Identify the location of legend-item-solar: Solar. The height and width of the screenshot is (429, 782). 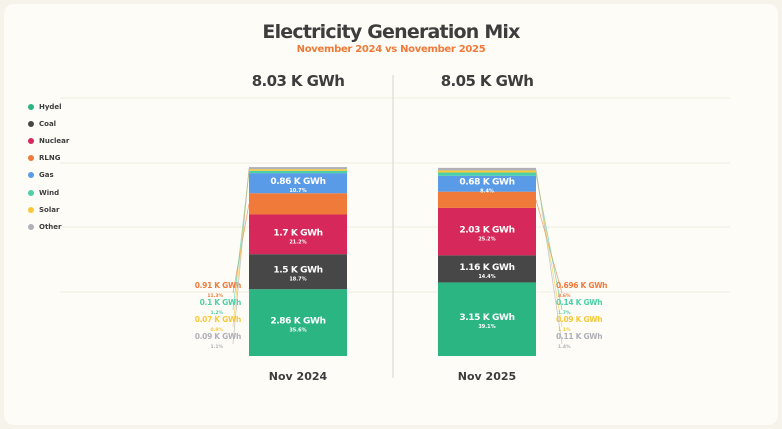
(48, 209).